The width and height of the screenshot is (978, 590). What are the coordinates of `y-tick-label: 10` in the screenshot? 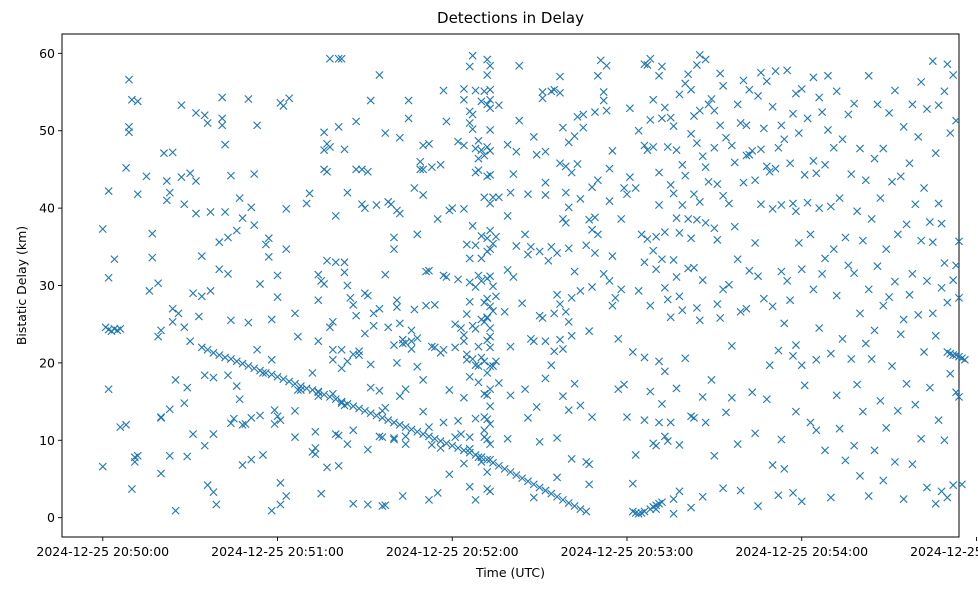 It's located at (47, 440).